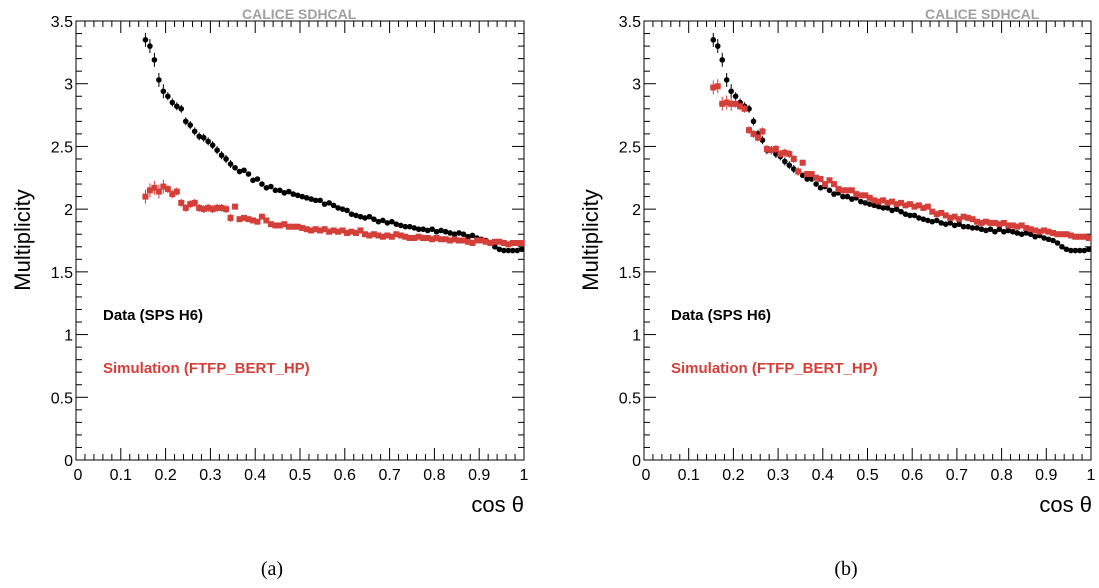 The width and height of the screenshot is (1099, 588). Describe the element at coordinates (300, 475) in the screenshot. I see `x-tick-label: 0.5` at that location.